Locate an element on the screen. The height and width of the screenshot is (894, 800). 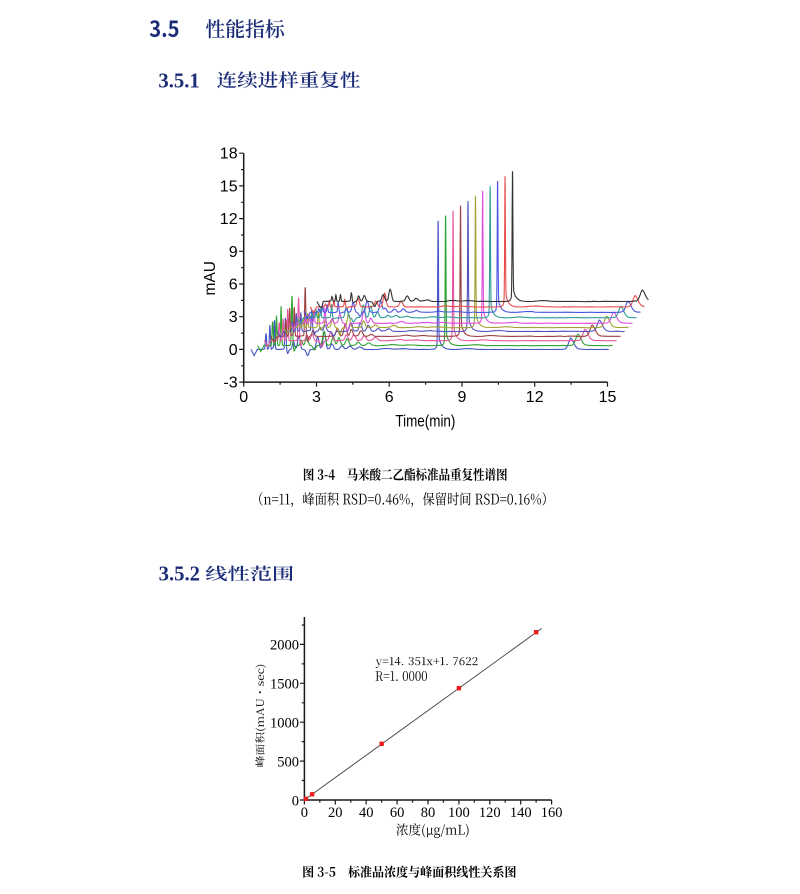
svg-text: 1500 is located at coordinates (284, 685).